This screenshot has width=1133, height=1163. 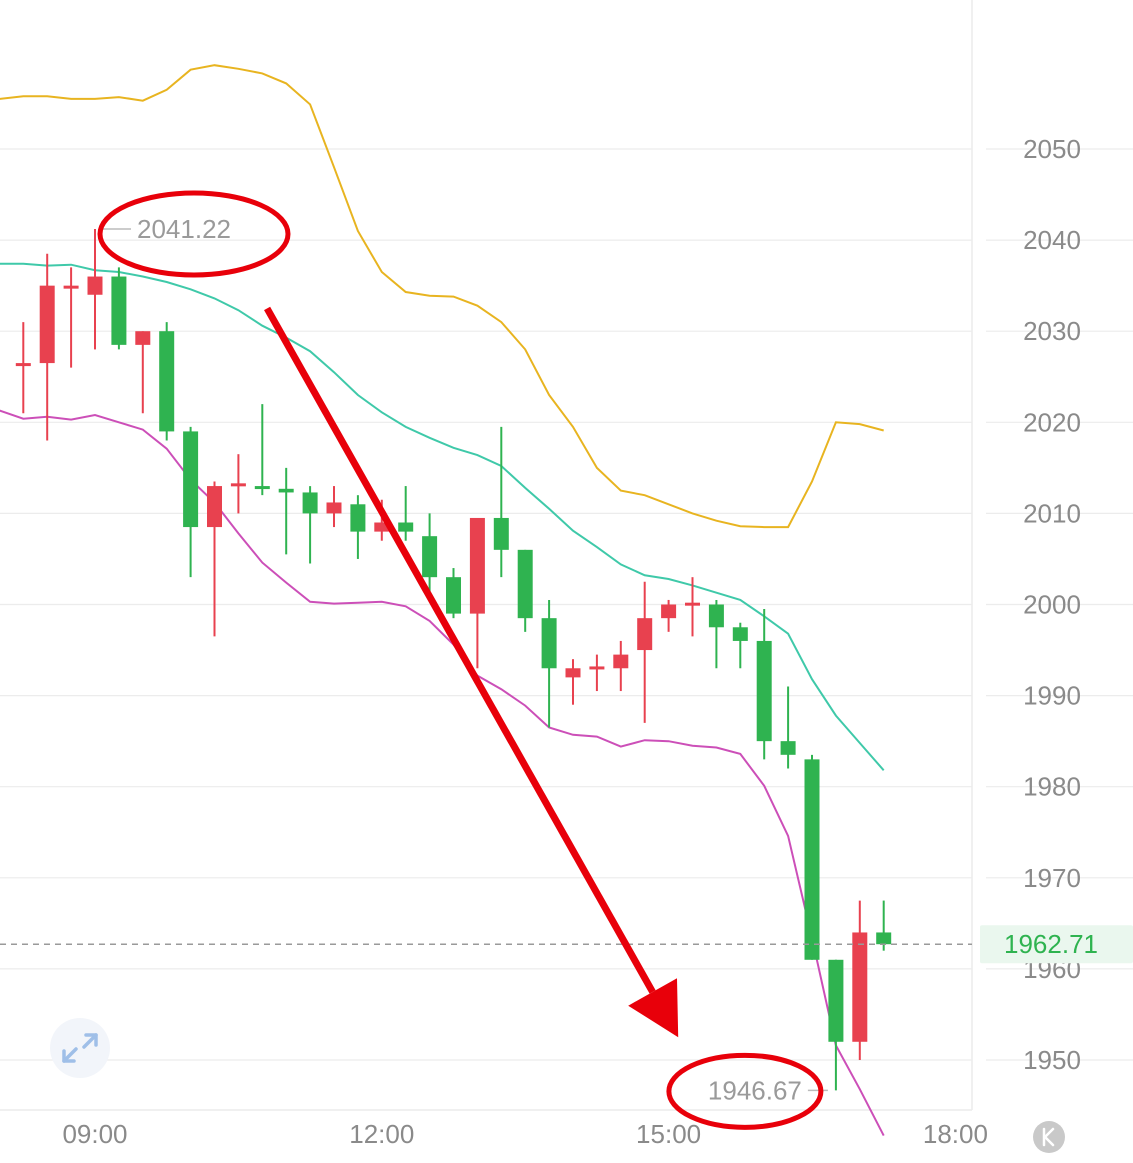 I want to click on k-glyph-icon, so click(x=1048, y=1137).